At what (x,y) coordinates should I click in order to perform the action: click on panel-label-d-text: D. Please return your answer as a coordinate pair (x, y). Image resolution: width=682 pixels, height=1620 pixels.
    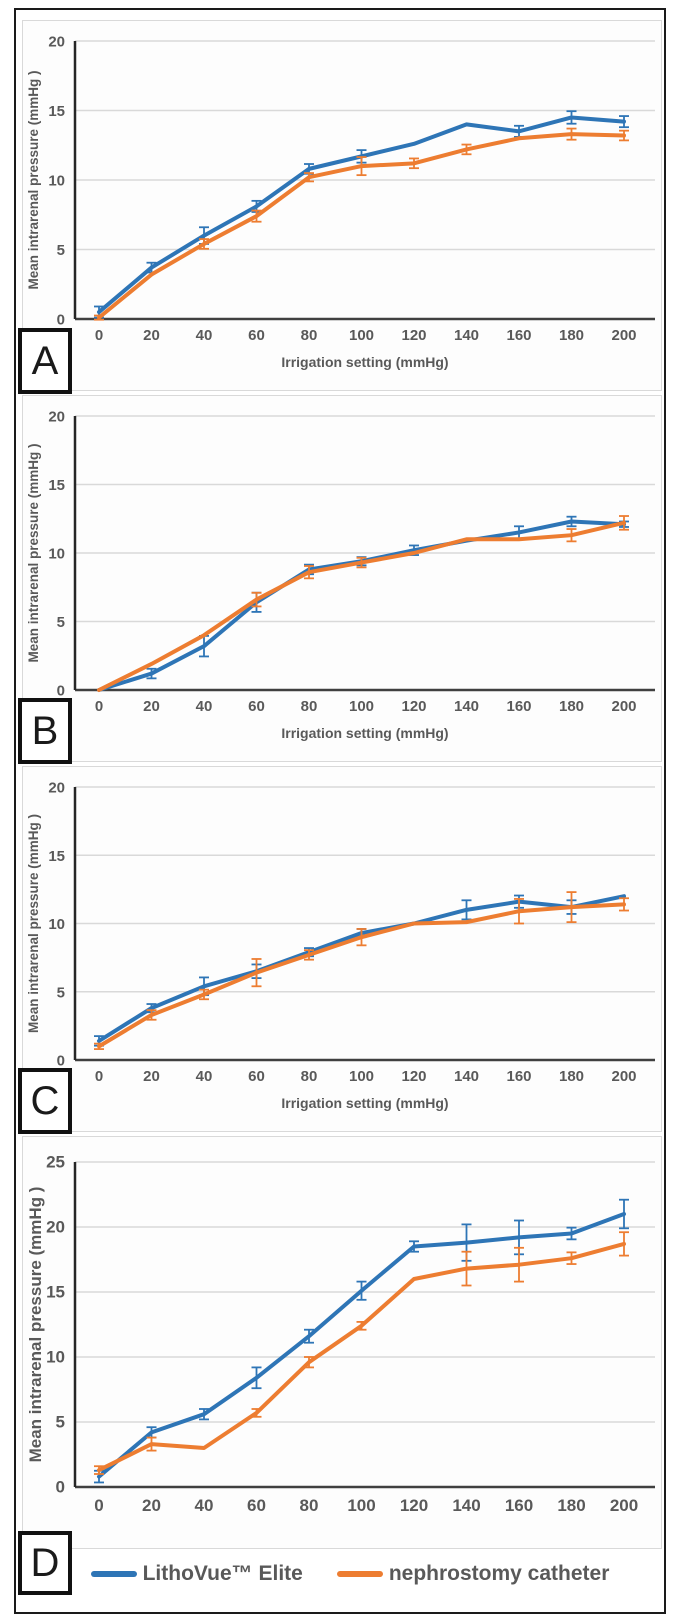
    Looking at the image, I should click on (45, 1562).